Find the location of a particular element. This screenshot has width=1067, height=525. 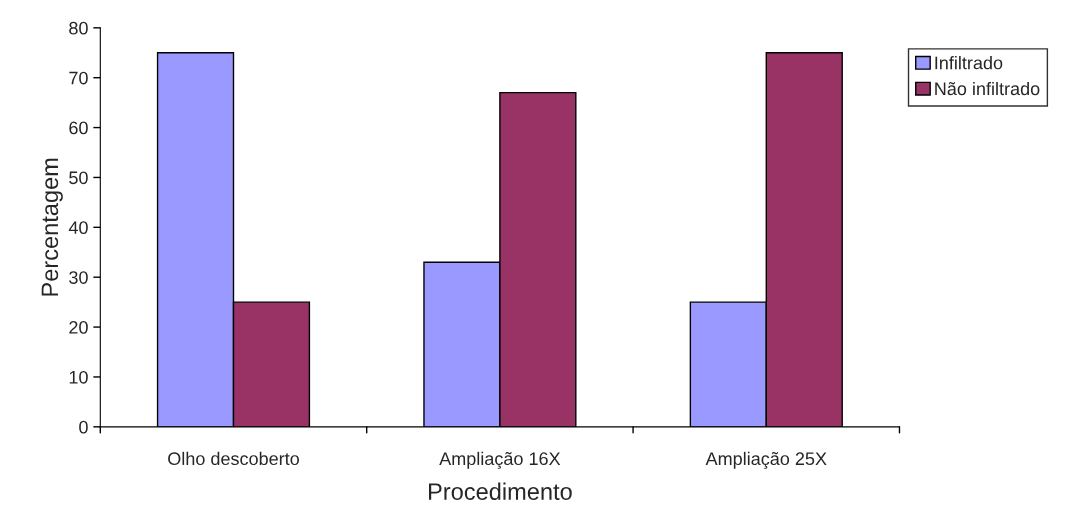

legend-label: Infiltrado is located at coordinates (969, 63).